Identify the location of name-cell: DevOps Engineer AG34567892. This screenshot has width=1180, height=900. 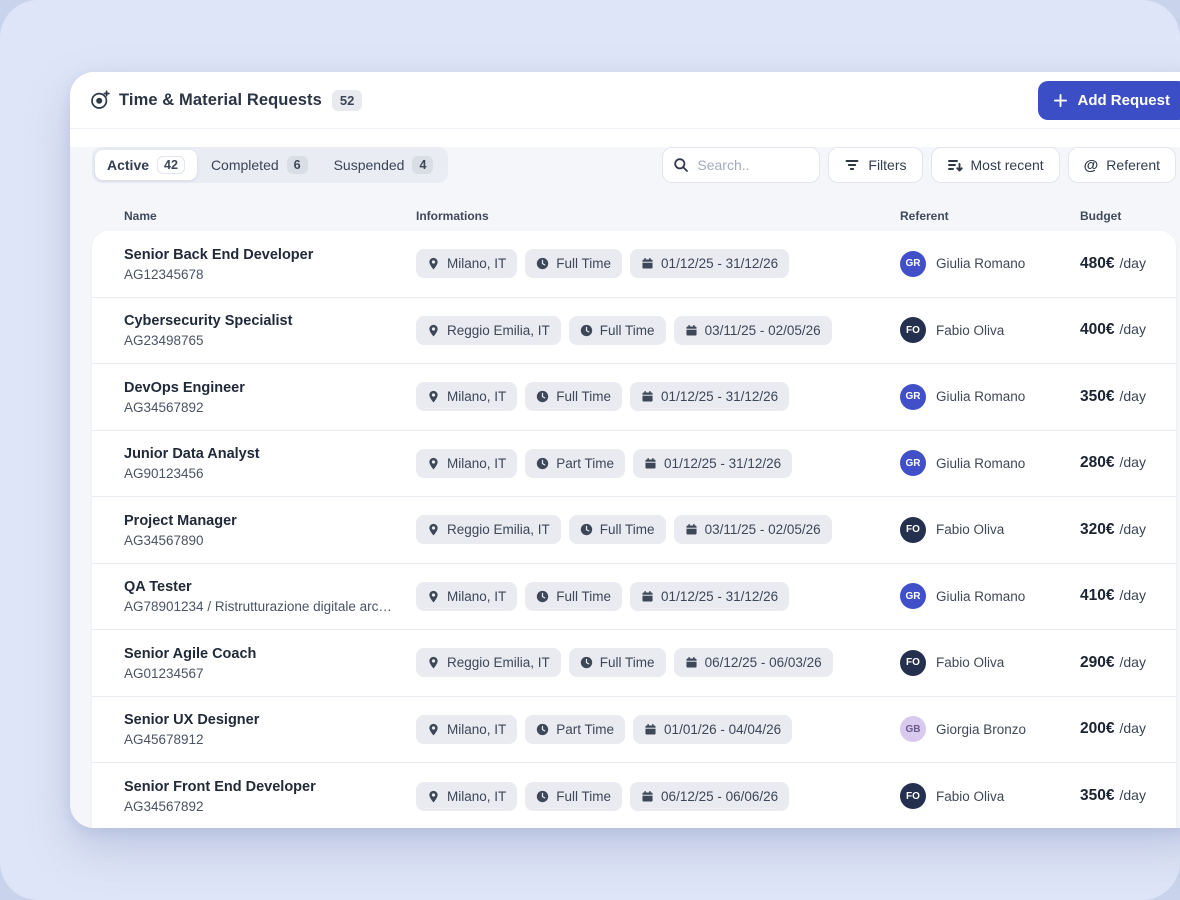
(270, 397).